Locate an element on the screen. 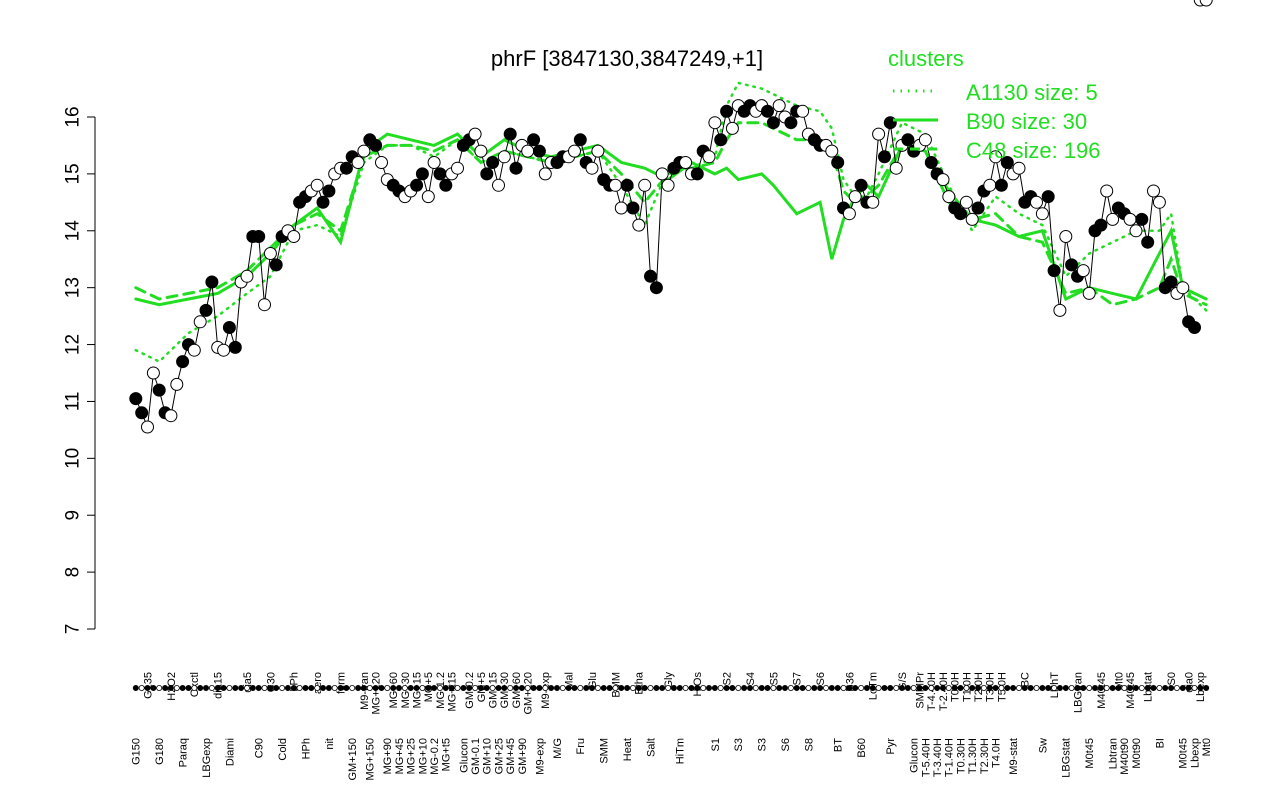 Image resolution: width=1280 pixels, height=800 pixels. x-tick-label: Glucon is located at coordinates (915, 755).